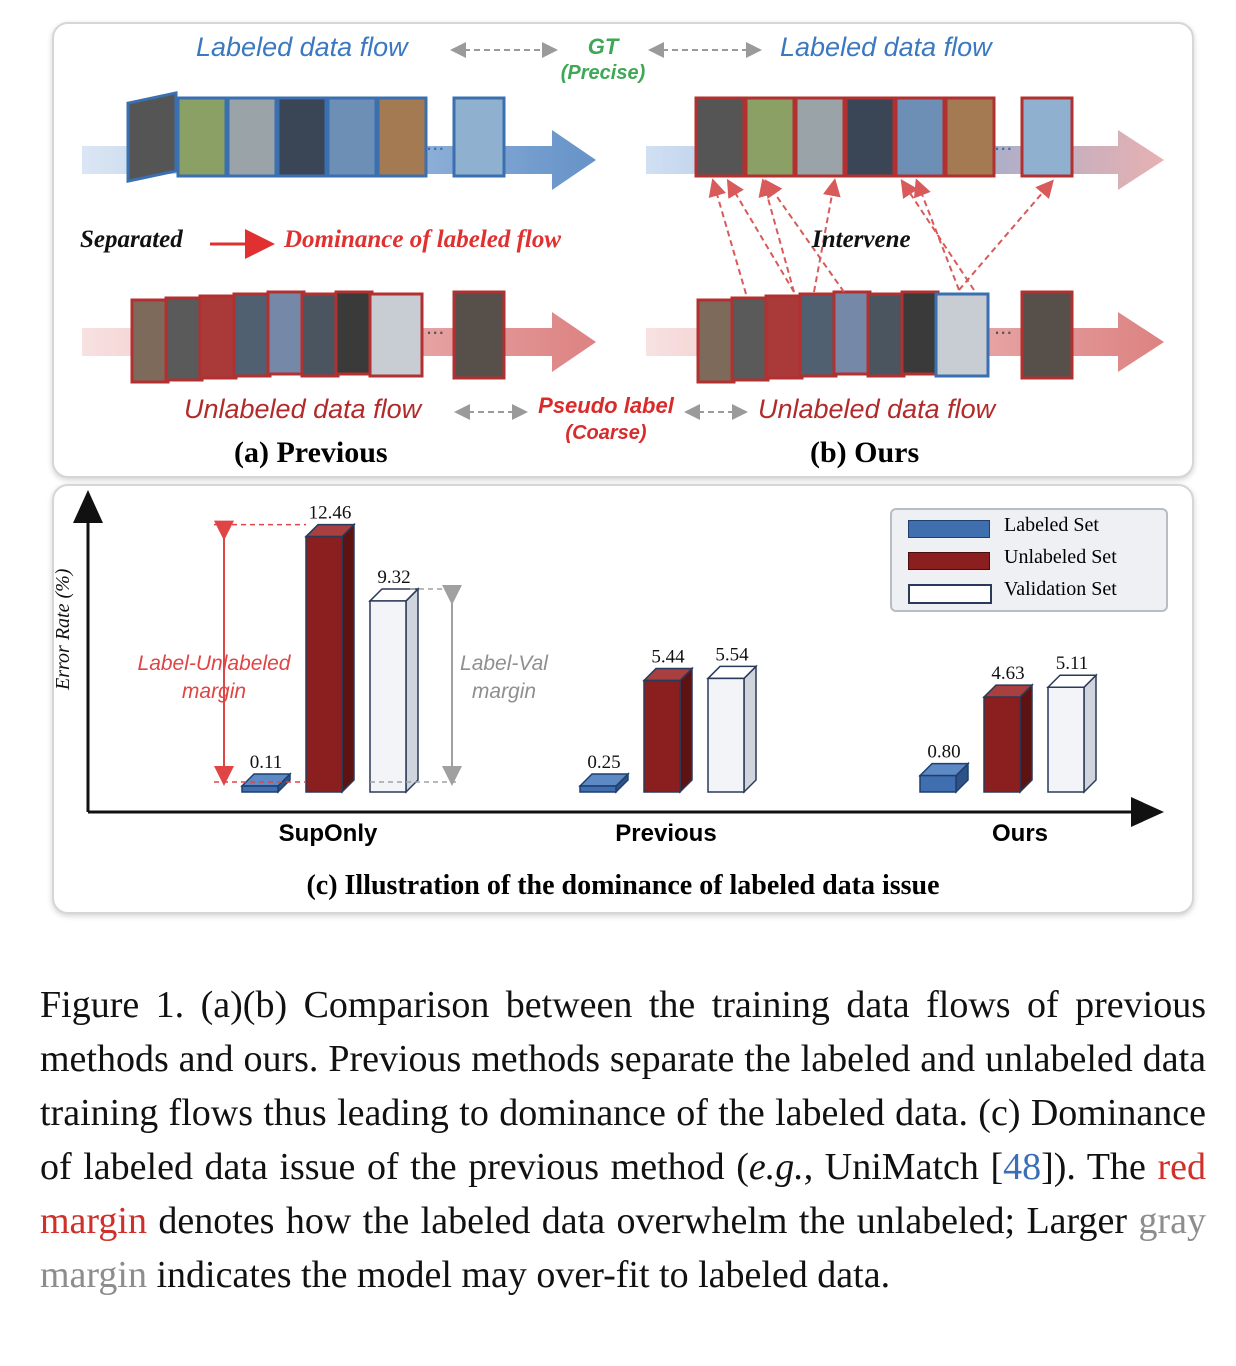 The height and width of the screenshot is (1366, 1236). What do you see at coordinates (1099, 1167) in the screenshot?
I see `caption-text-3: ]). The` at bounding box center [1099, 1167].